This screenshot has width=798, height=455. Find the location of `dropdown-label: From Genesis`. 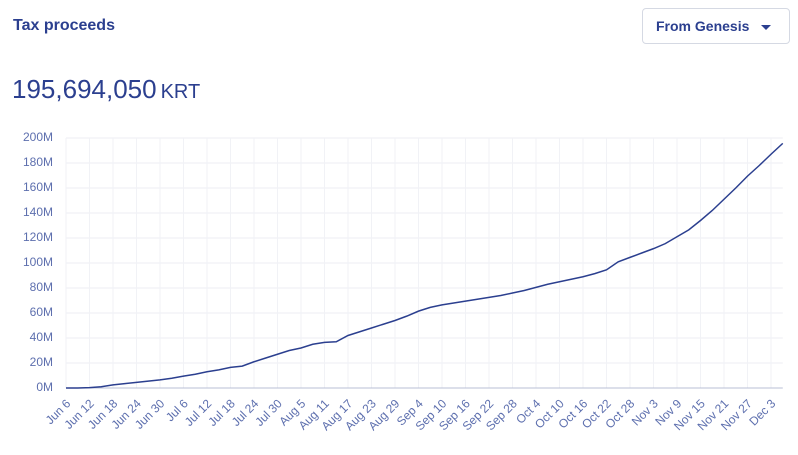

dropdown-label: From Genesis is located at coordinates (703, 26).